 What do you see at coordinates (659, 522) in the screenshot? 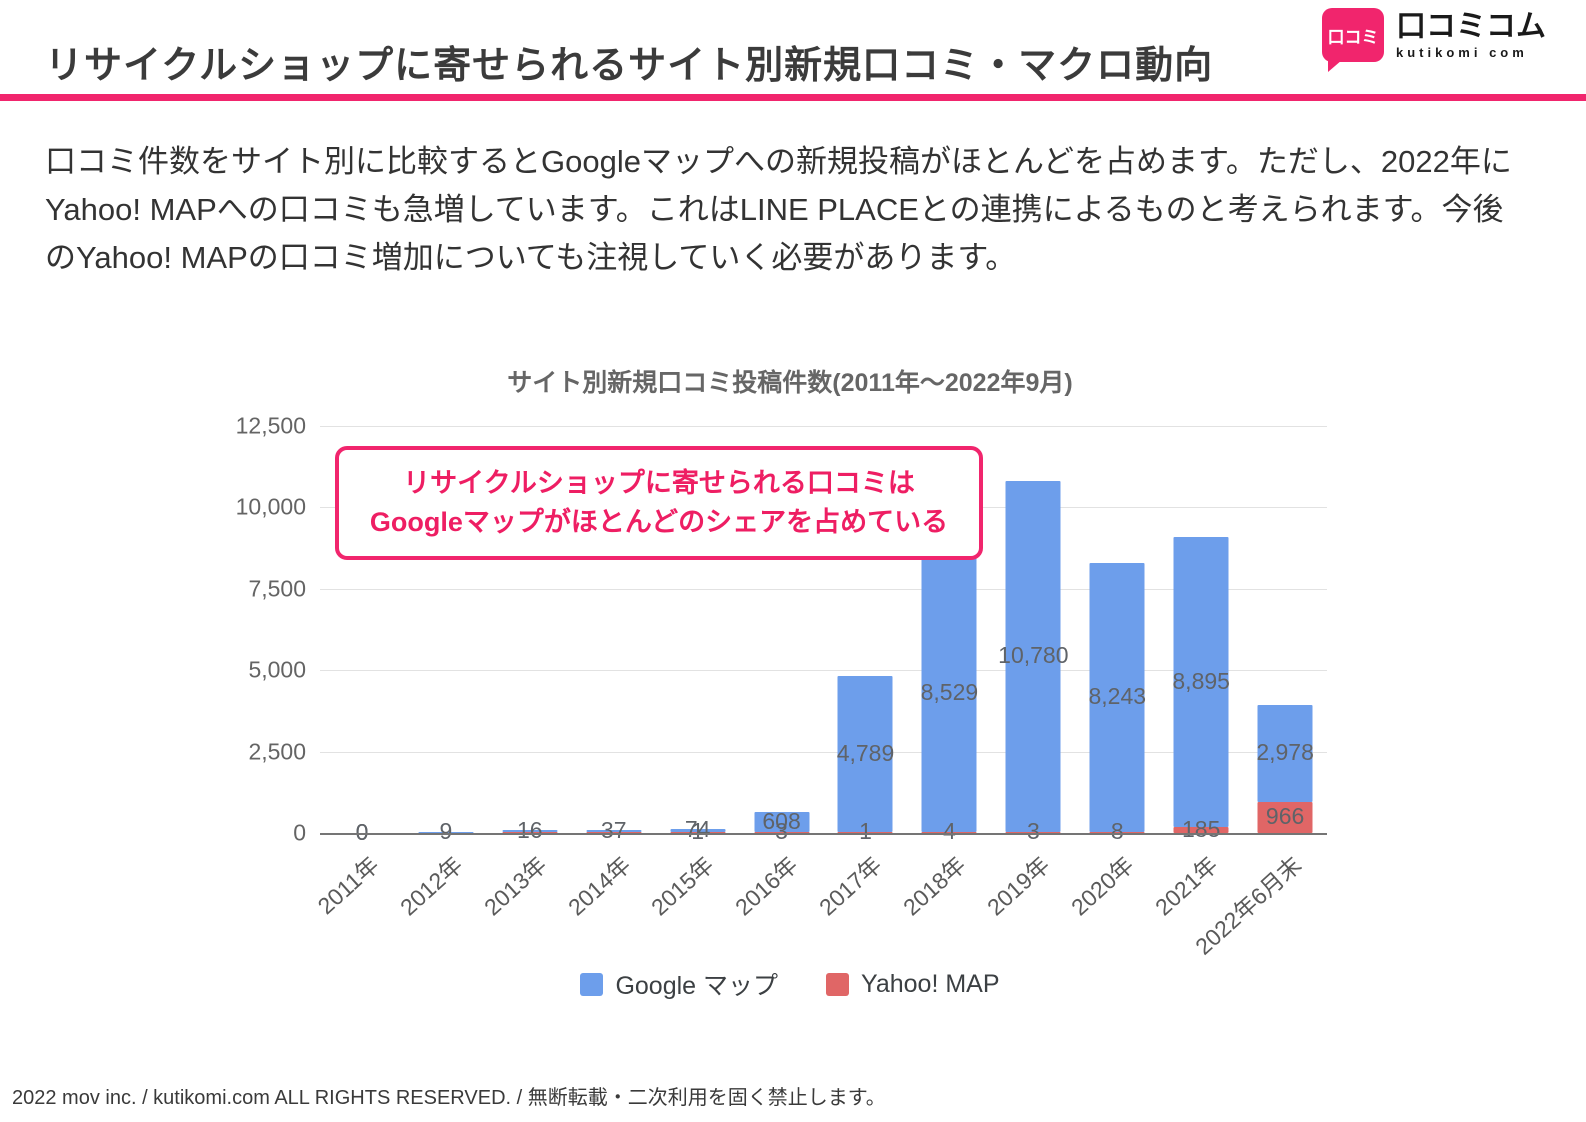
I see `annotation-line-2: Googleマップがほとんどのシェアを占めている` at bounding box center [659, 522].